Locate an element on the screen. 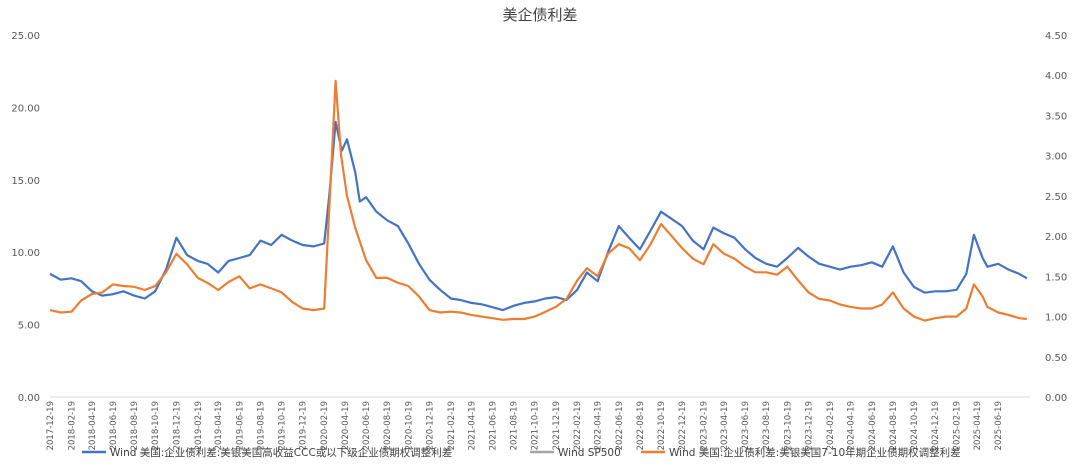 The image size is (1080, 471). x-axis-tick: 2022-06-19 is located at coordinates (620, 425).